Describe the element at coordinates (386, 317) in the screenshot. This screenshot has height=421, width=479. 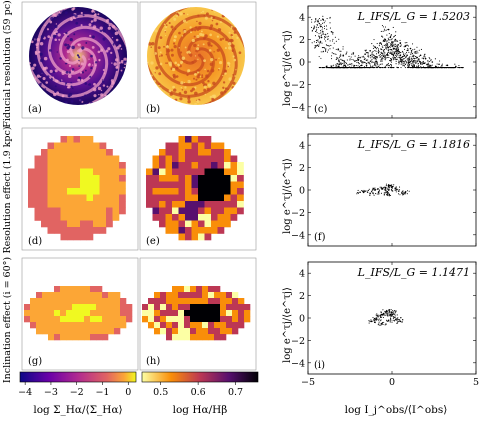
I see `scatter-points` at that location.